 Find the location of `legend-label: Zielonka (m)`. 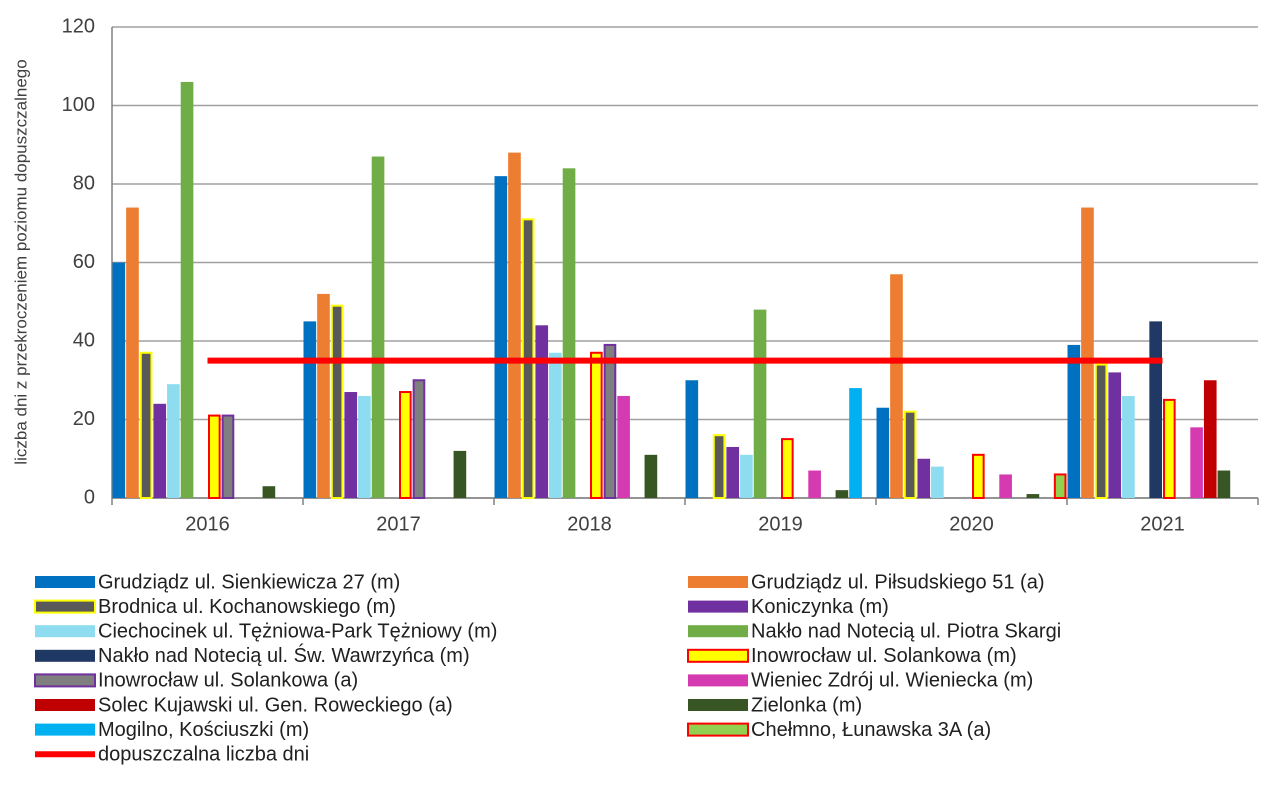

legend-label: Zielonka (m) is located at coordinates (806, 705).